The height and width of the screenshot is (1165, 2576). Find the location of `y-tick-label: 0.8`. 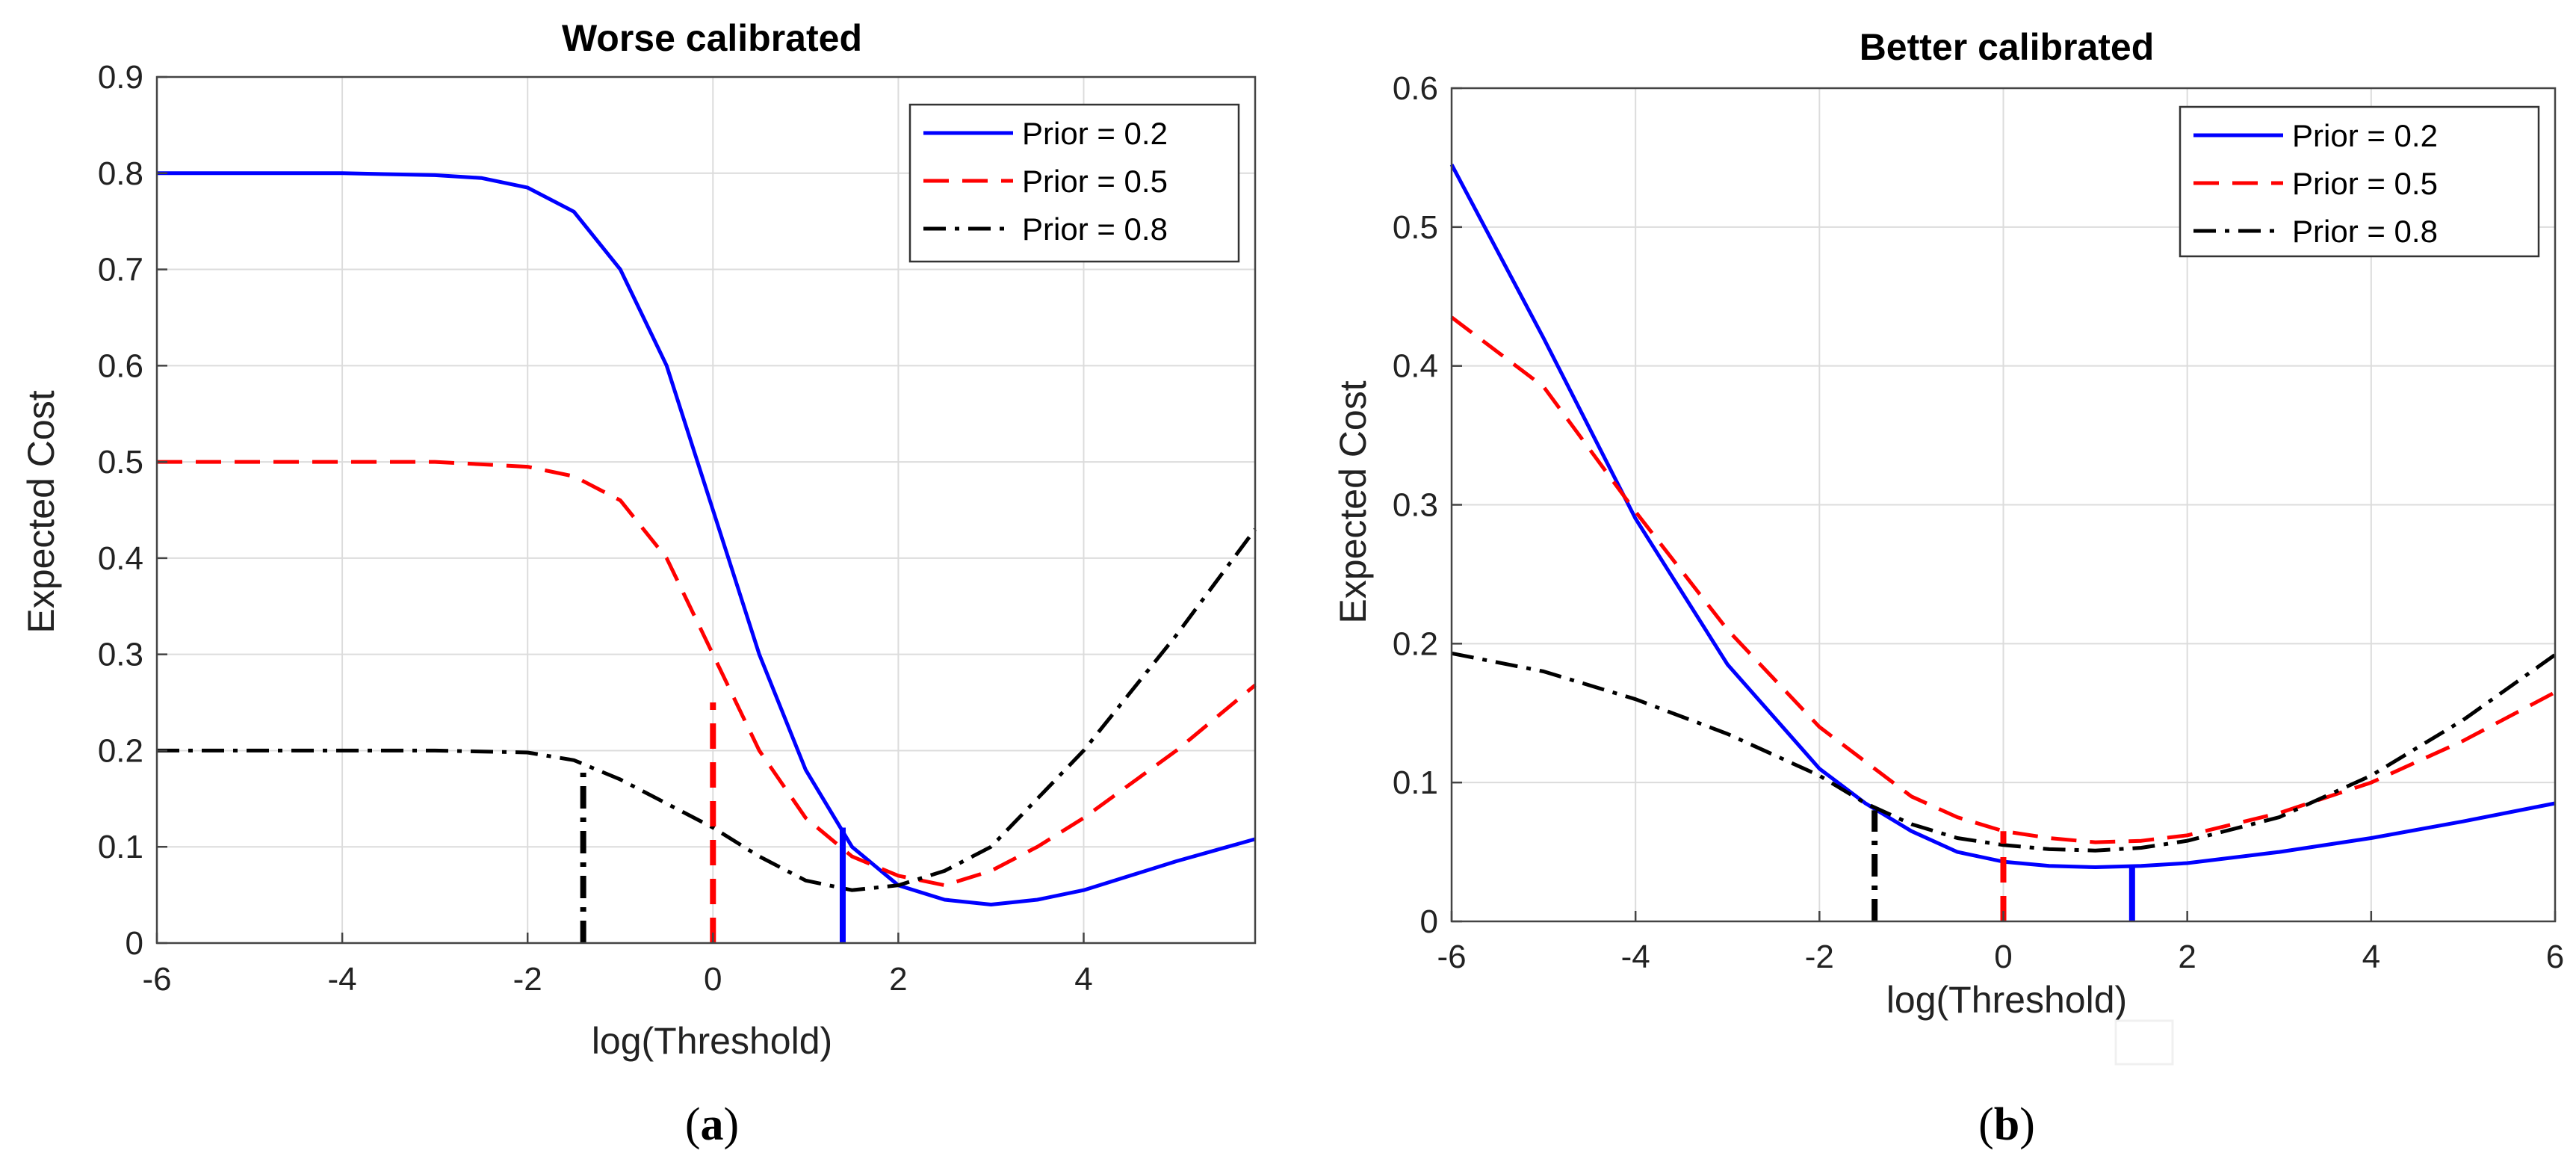

y-tick-label: 0.8 is located at coordinates (120, 173).